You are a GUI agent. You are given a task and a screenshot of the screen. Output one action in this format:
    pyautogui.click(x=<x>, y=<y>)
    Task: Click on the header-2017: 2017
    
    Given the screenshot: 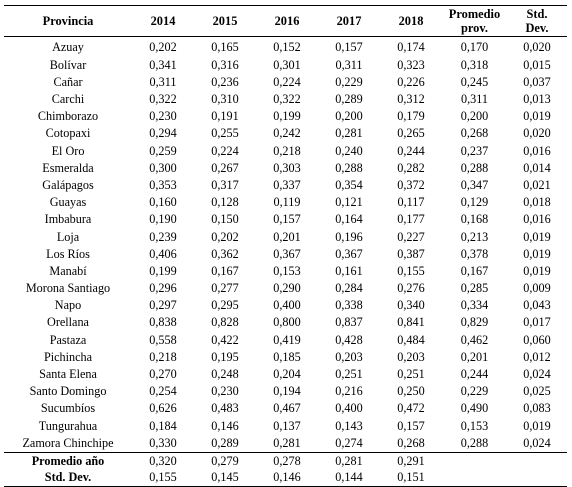 What is the action you would take?
    pyautogui.click(x=349, y=21)
    